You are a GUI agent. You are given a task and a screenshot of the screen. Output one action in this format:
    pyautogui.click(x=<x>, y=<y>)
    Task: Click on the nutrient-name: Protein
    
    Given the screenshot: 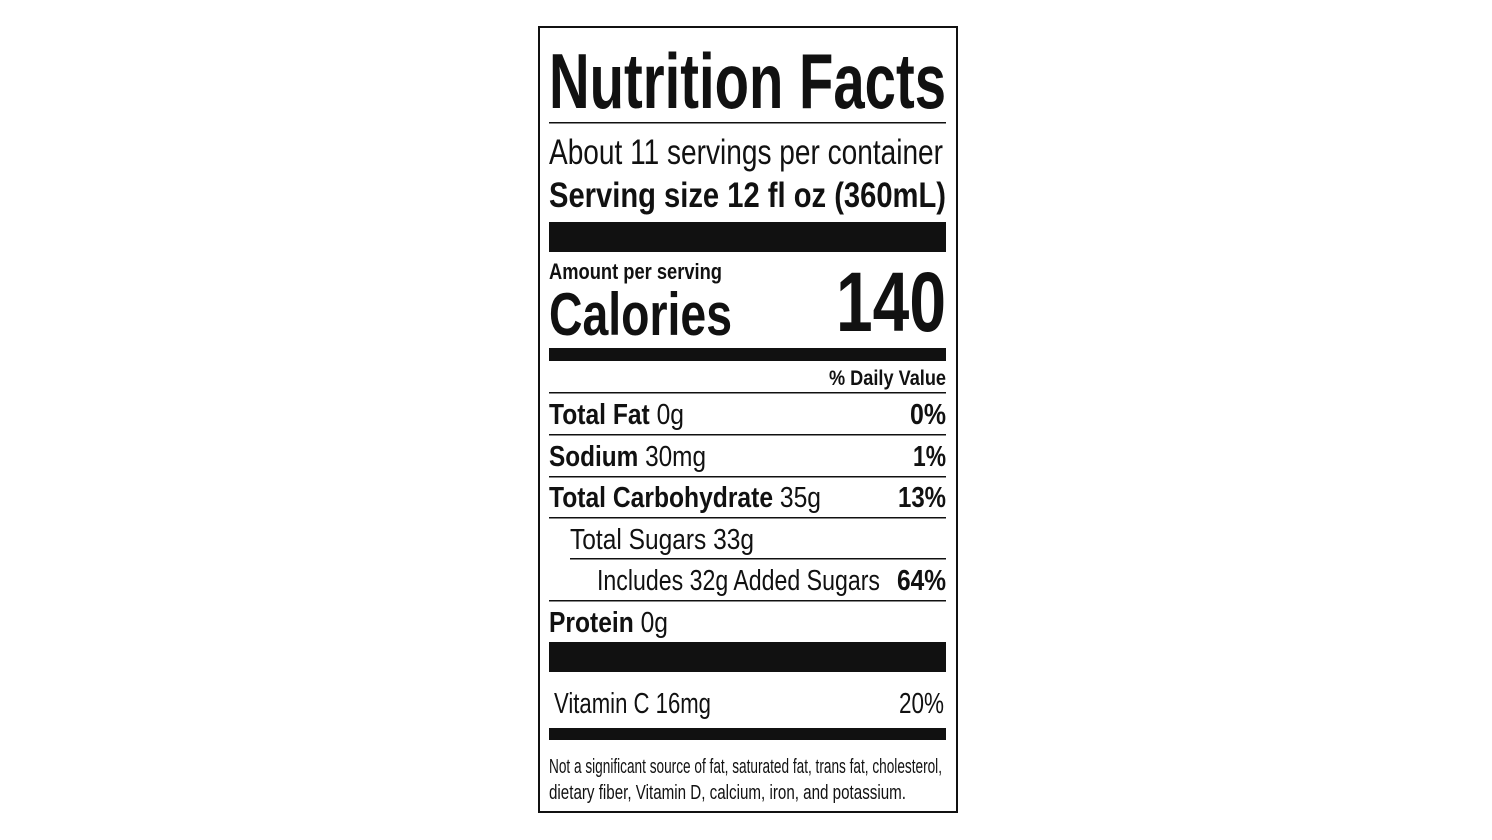 What is the action you would take?
    pyautogui.click(x=591, y=623)
    